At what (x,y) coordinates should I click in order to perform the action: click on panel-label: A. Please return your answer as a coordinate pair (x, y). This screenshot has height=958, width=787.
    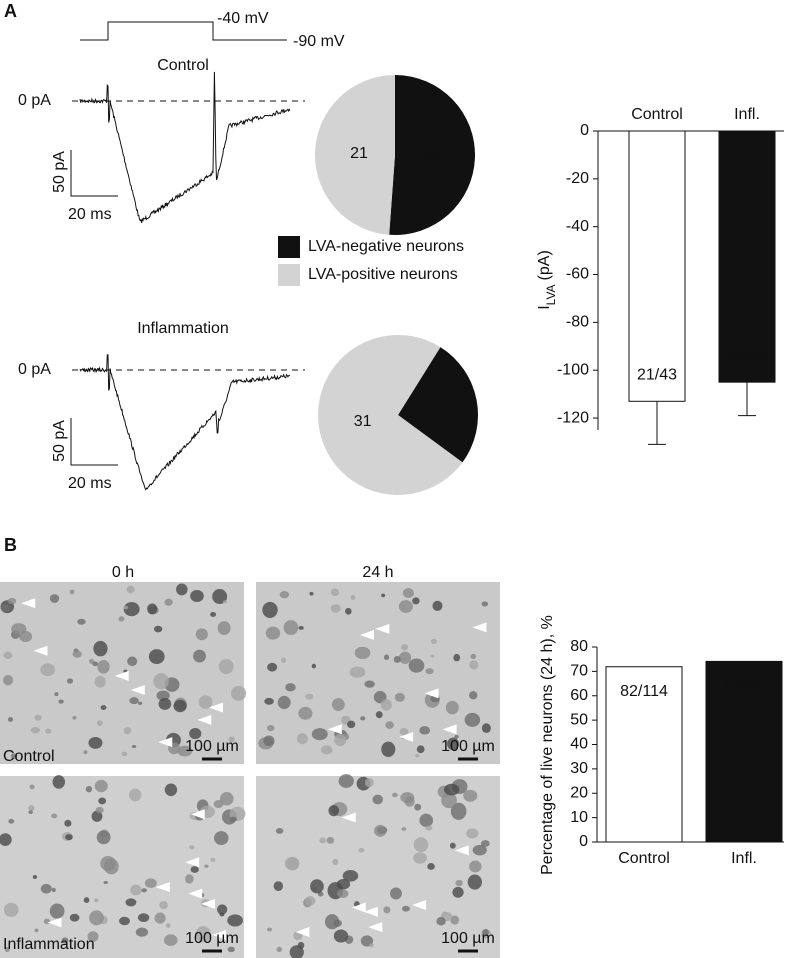
    Looking at the image, I should click on (10, 11).